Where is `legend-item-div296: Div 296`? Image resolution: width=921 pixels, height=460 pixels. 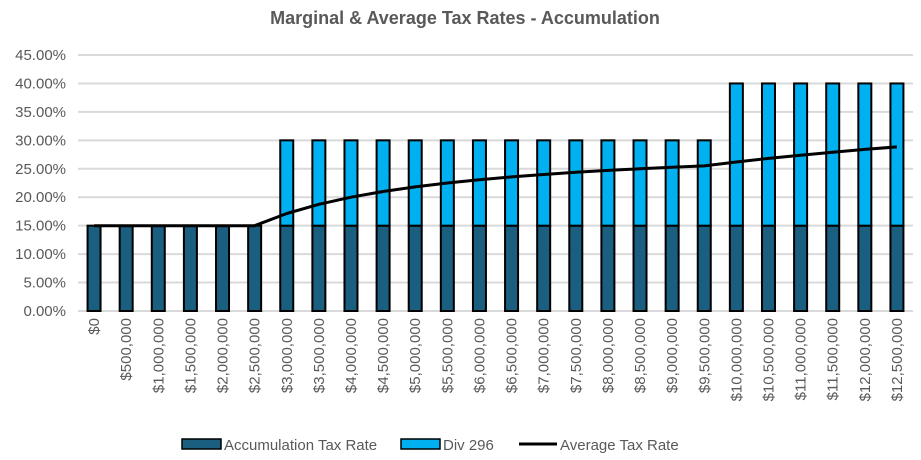
legend-item-div296: Div 296 is located at coordinates (447, 445).